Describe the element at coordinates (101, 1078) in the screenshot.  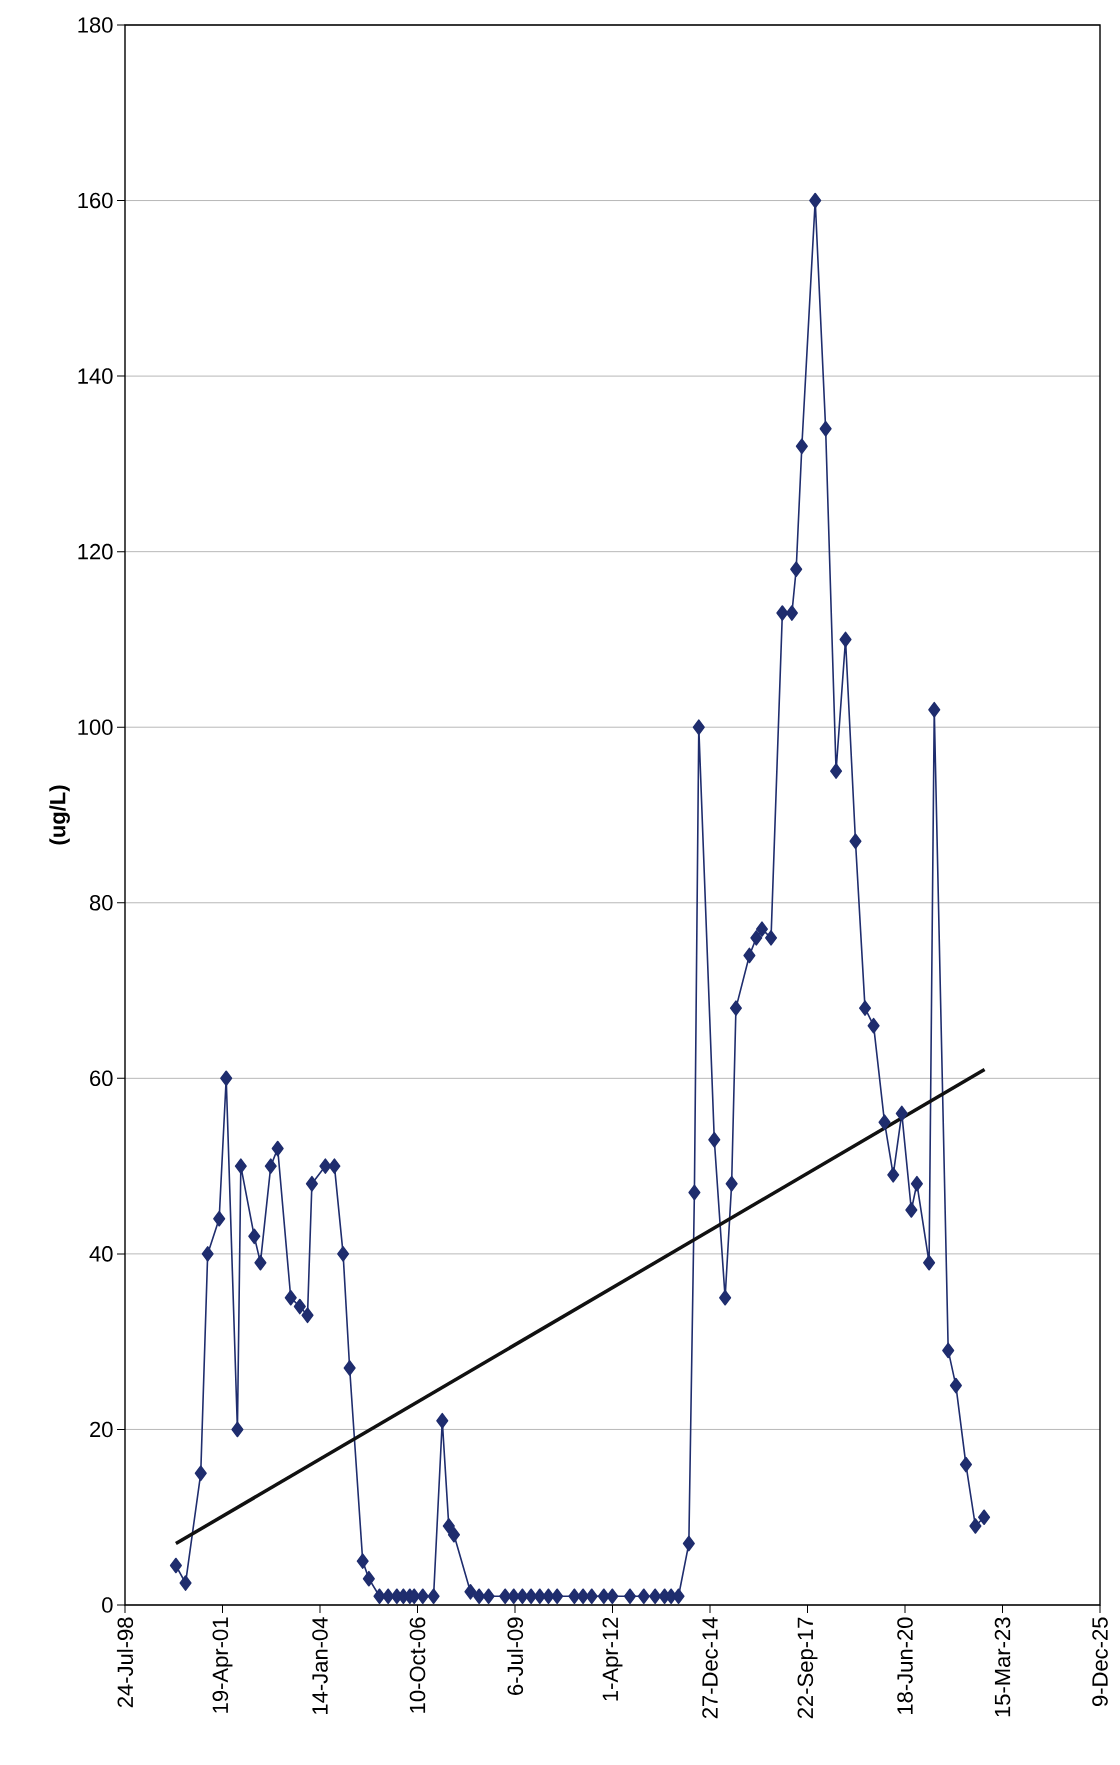
I see `y-tick-label: 60` at that location.